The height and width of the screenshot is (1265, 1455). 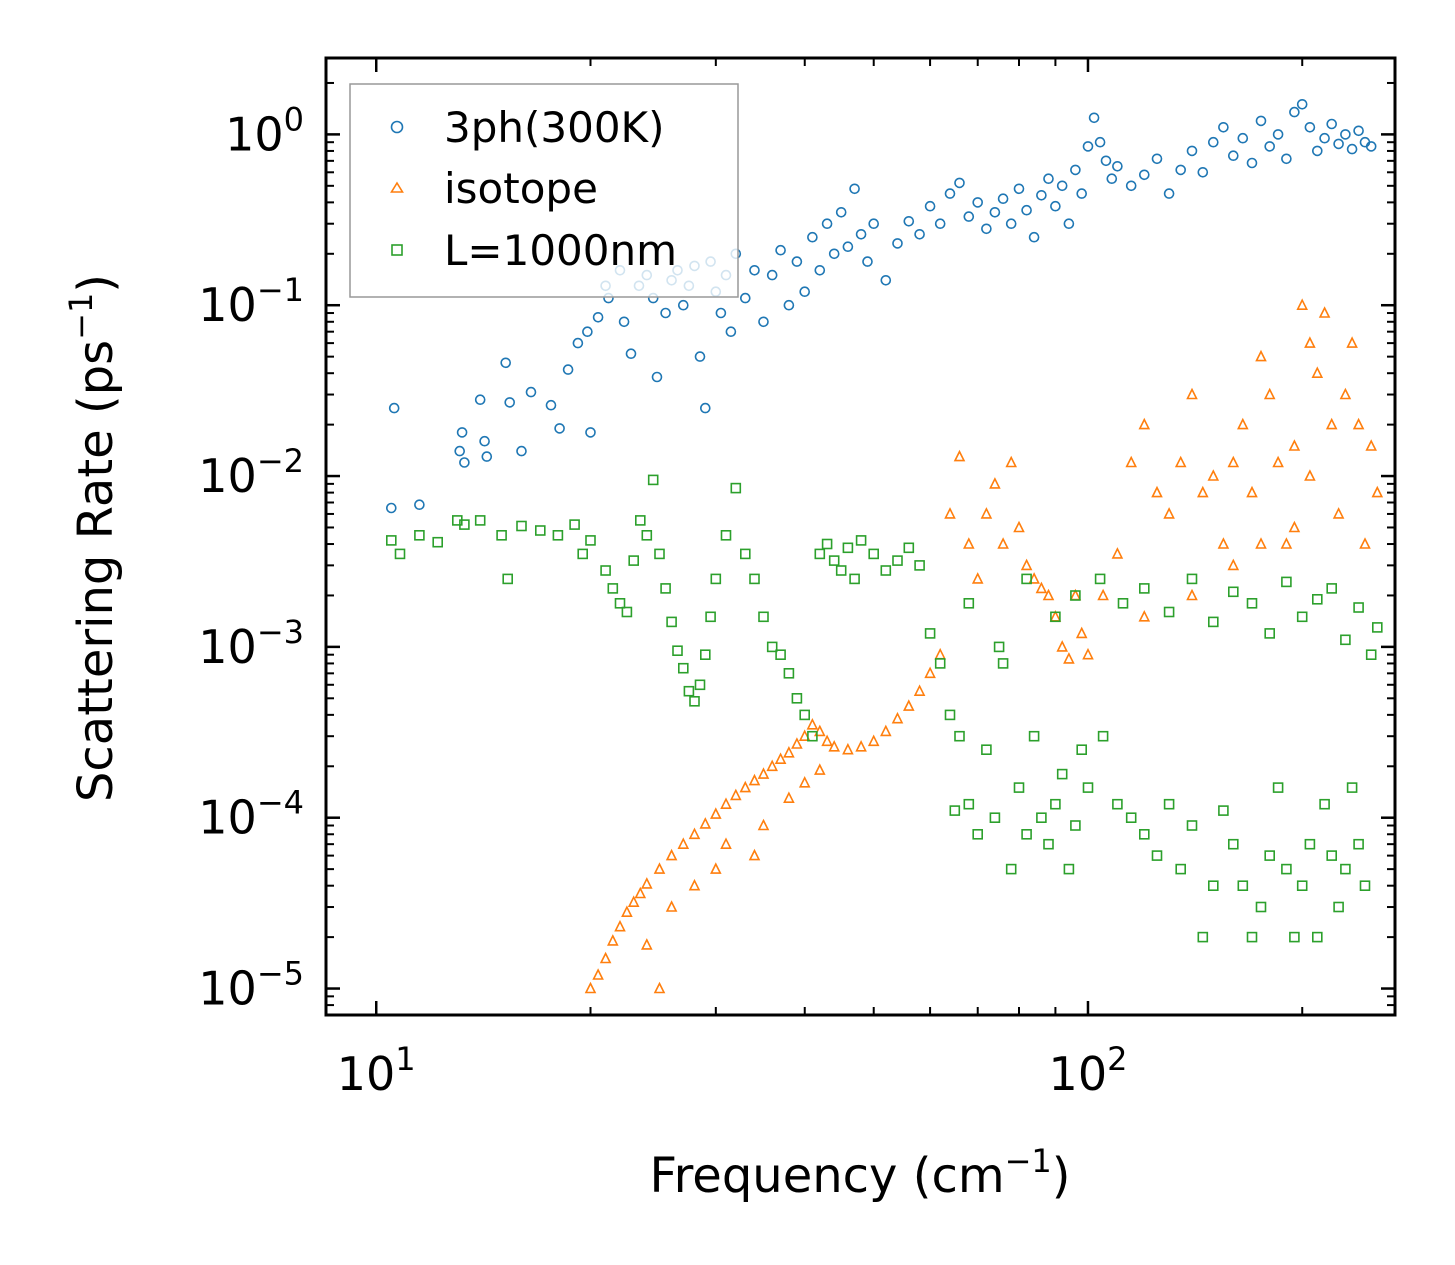 What do you see at coordinates (251, 643) in the screenshot?
I see `y-tick-label-3: 10−3` at bounding box center [251, 643].